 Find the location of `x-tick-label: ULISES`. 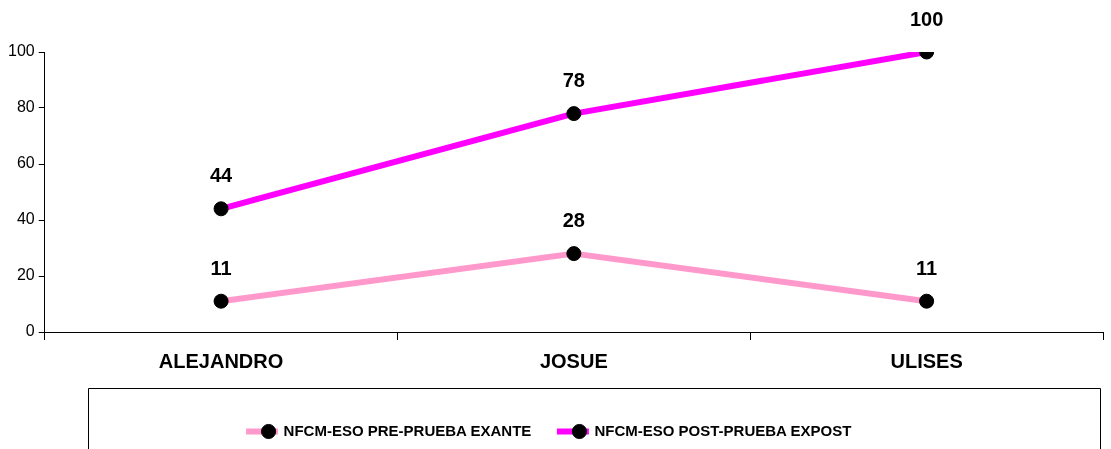

x-tick-label: ULISES is located at coordinates (926, 360).